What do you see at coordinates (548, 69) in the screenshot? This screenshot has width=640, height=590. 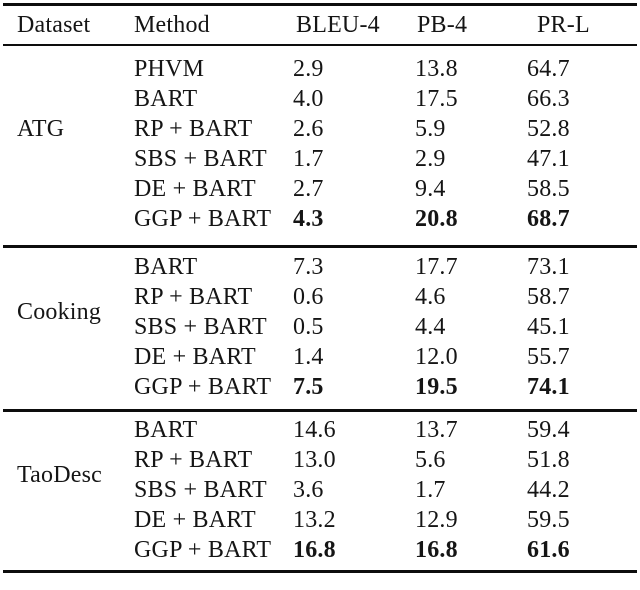 I see `prl-cell: 64.7` at bounding box center [548, 69].